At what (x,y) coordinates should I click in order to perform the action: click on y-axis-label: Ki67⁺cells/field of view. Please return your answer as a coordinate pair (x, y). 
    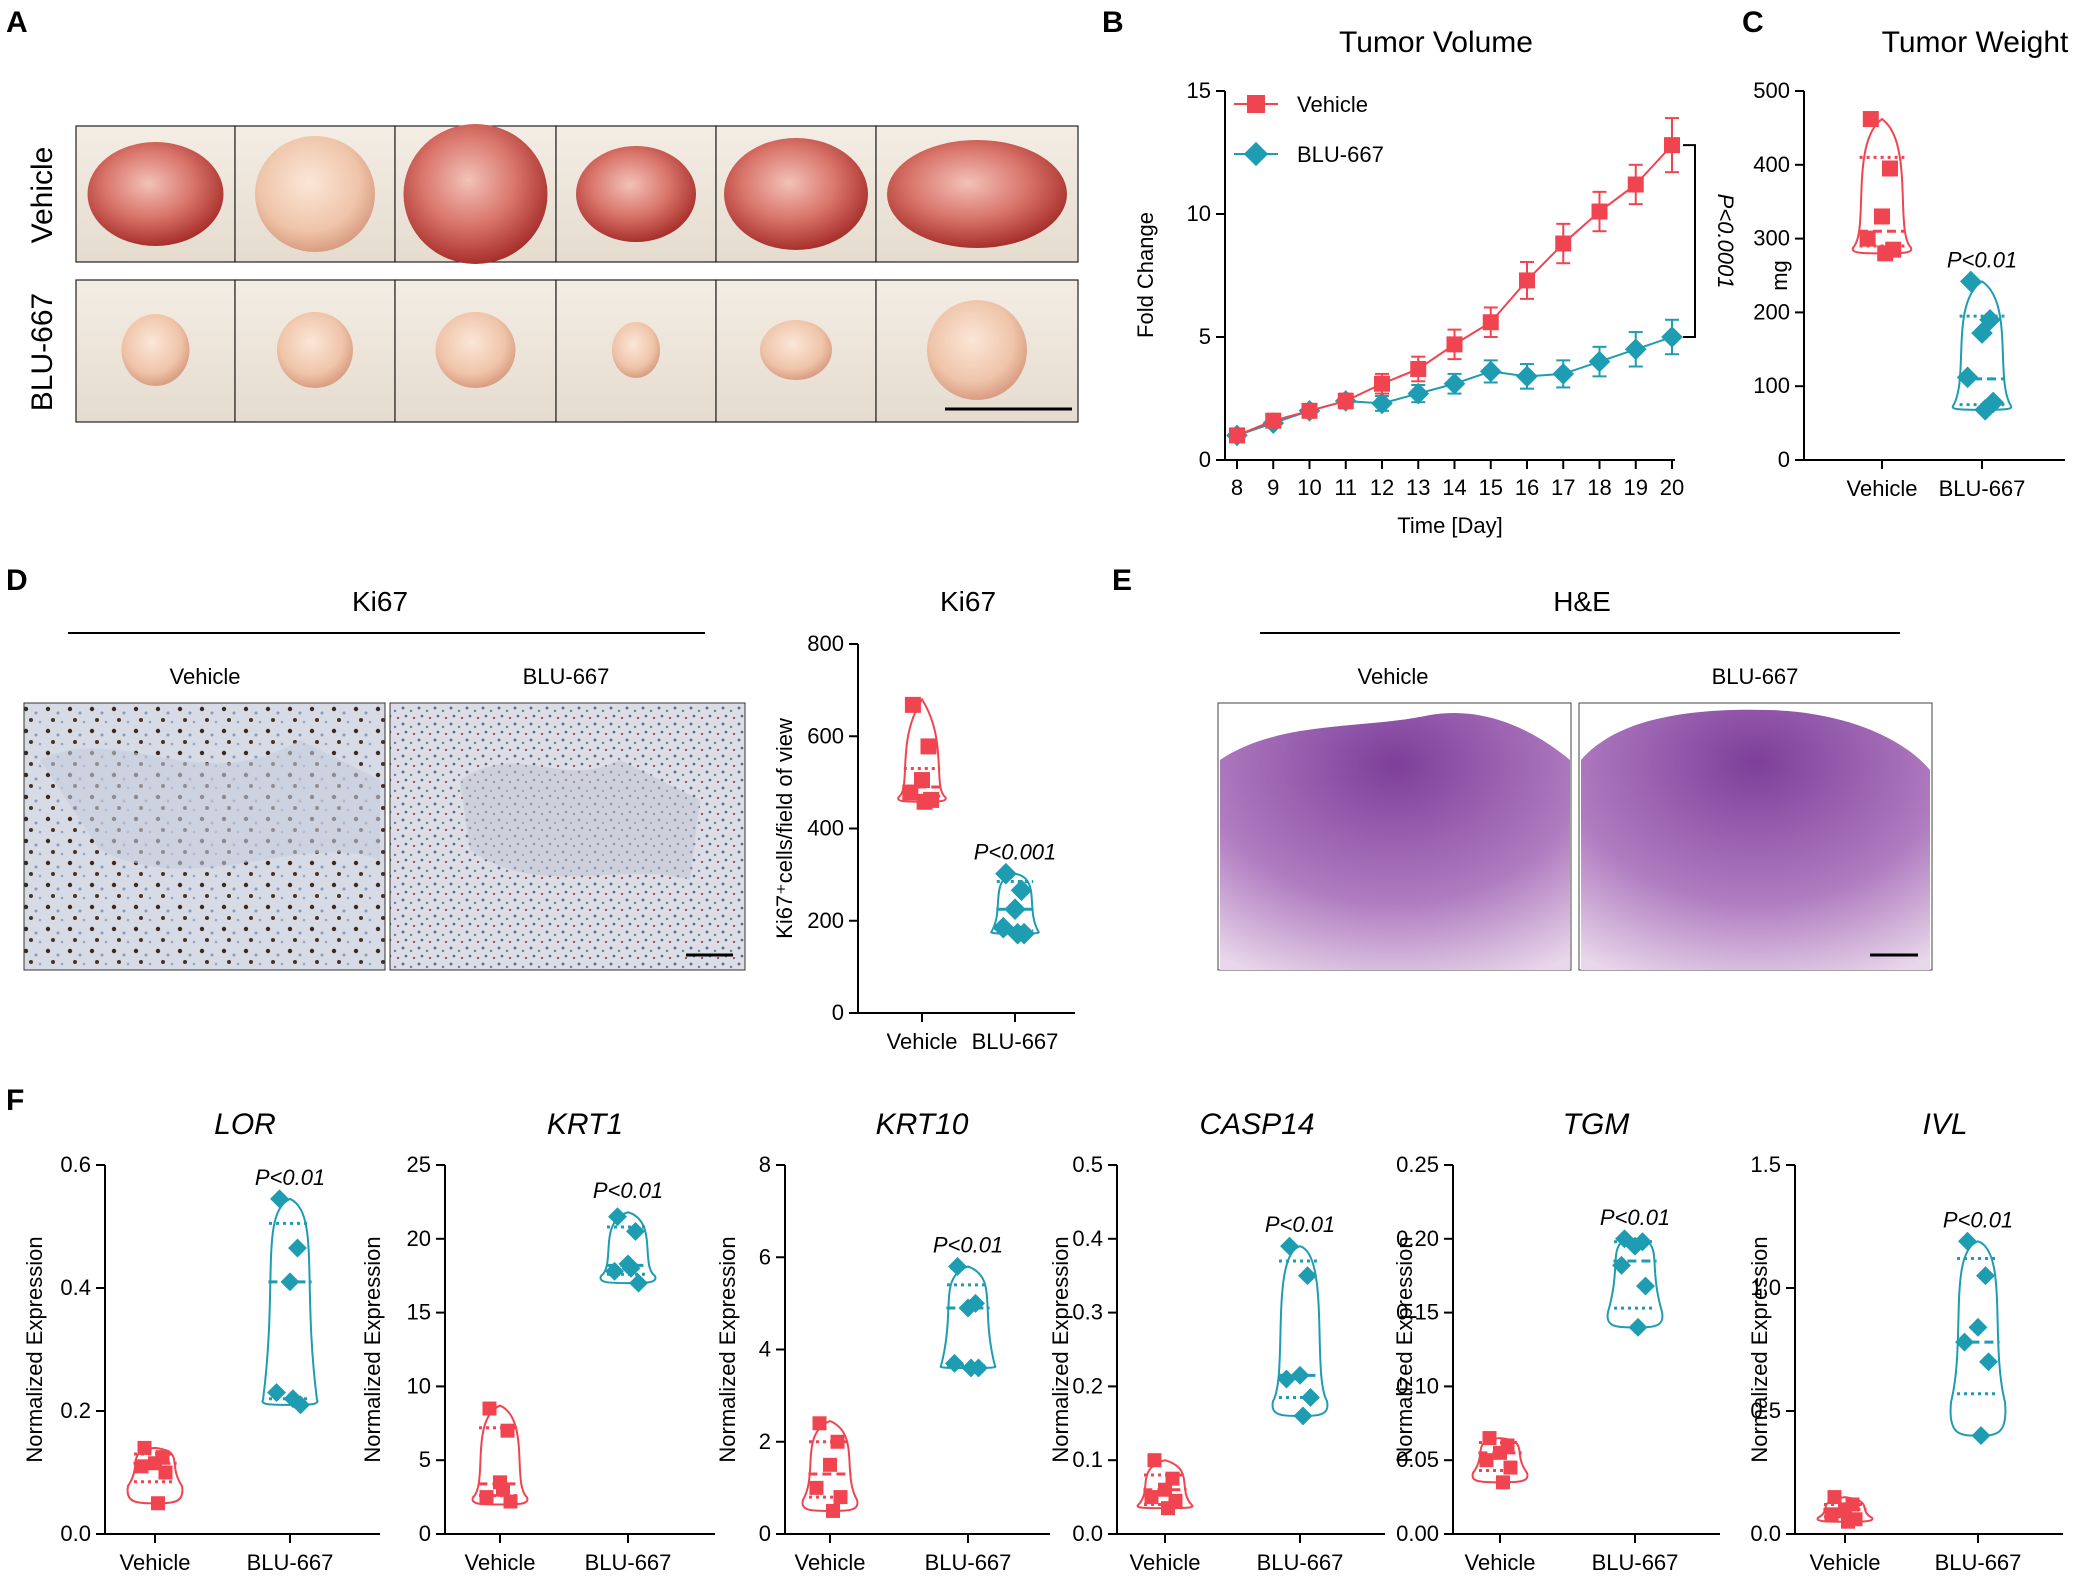
    Looking at the image, I should click on (784, 828).